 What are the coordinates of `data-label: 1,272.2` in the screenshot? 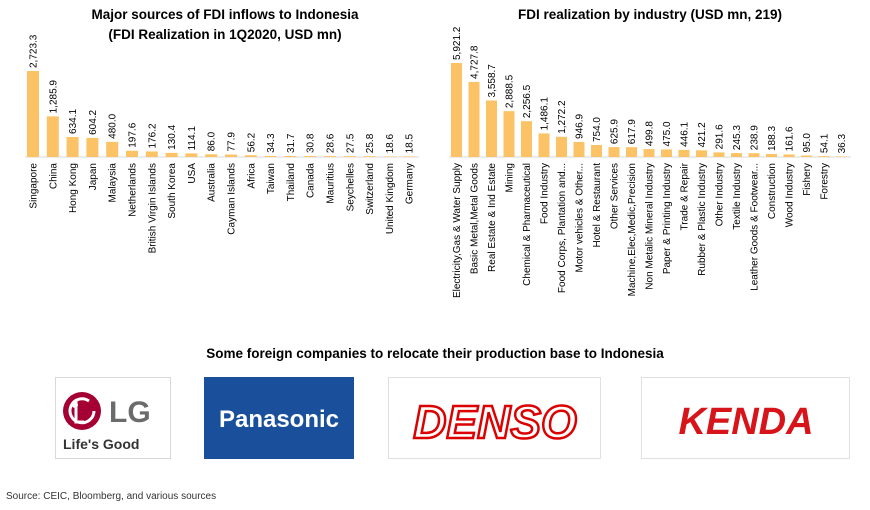 It's located at (562, 117).